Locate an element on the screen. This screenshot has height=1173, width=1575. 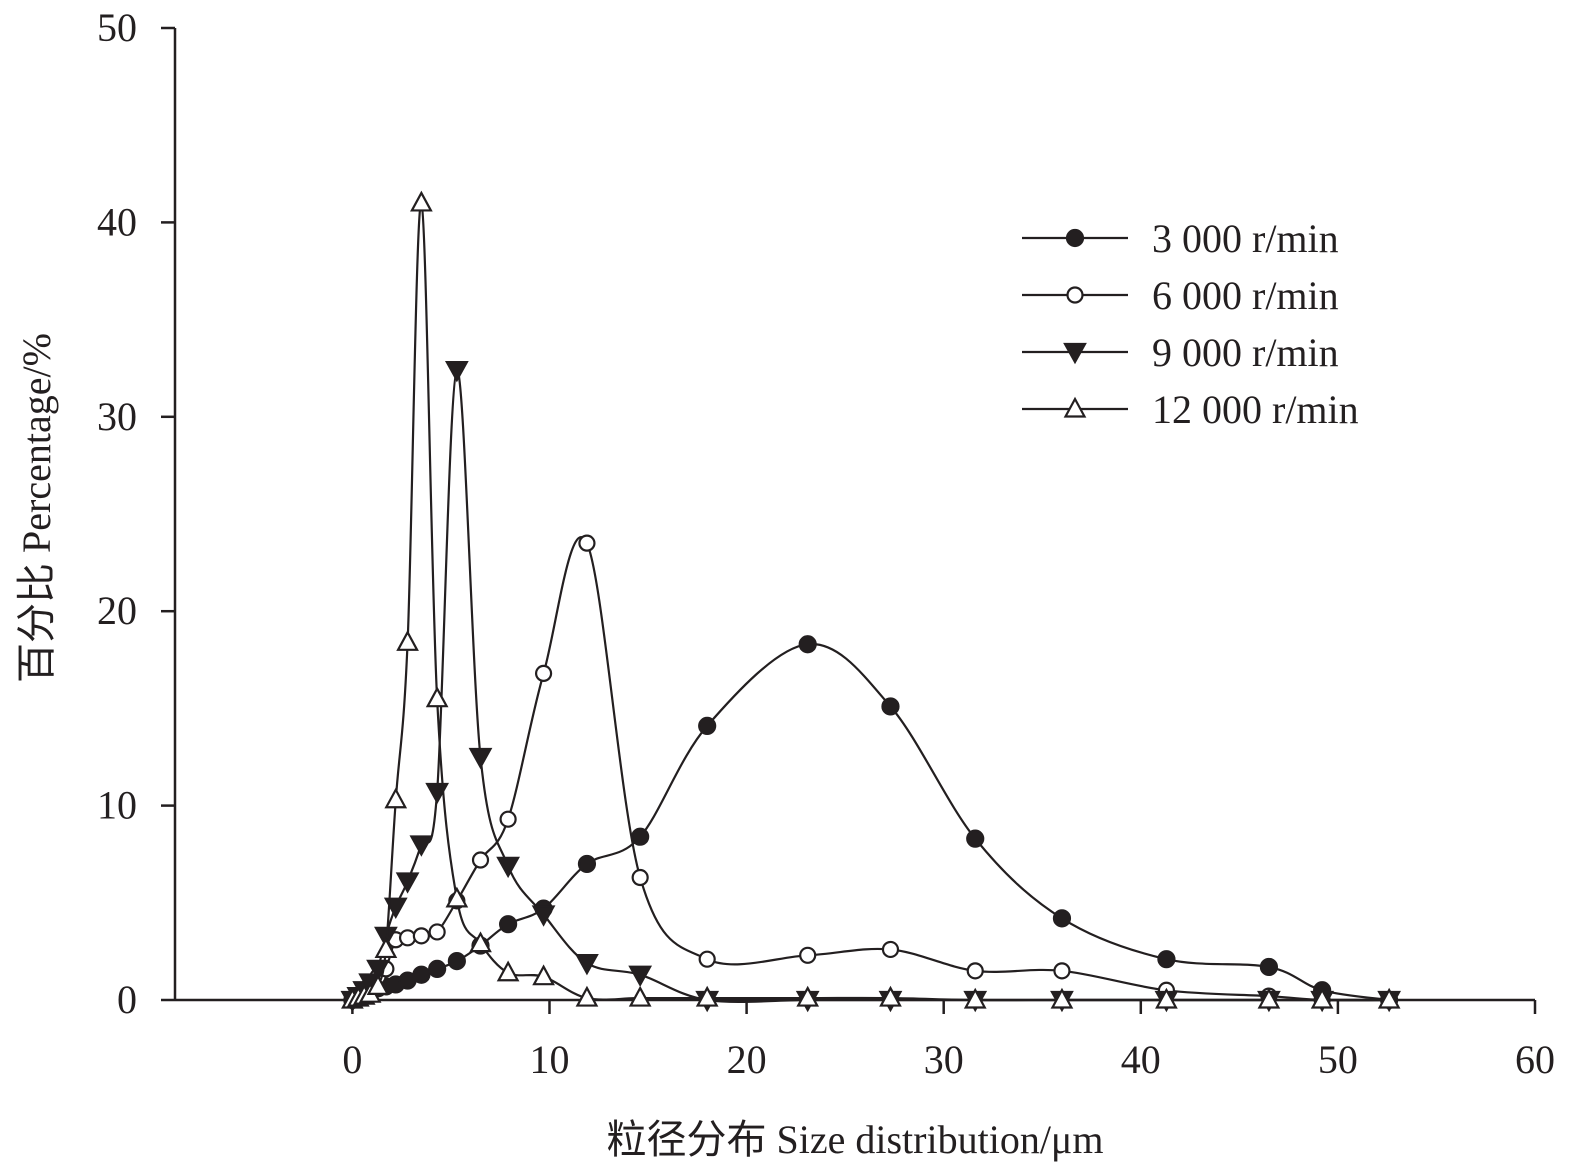
y-tick-label: 40 is located at coordinates (117, 221).